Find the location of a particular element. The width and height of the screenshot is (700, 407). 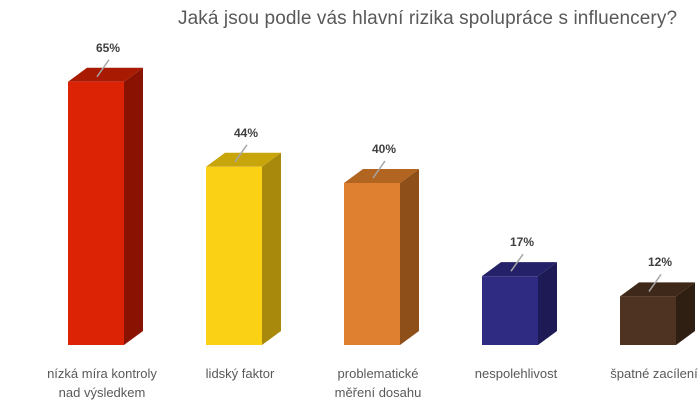

category-label: nespolehlivost is located at coordinates (516, 373).